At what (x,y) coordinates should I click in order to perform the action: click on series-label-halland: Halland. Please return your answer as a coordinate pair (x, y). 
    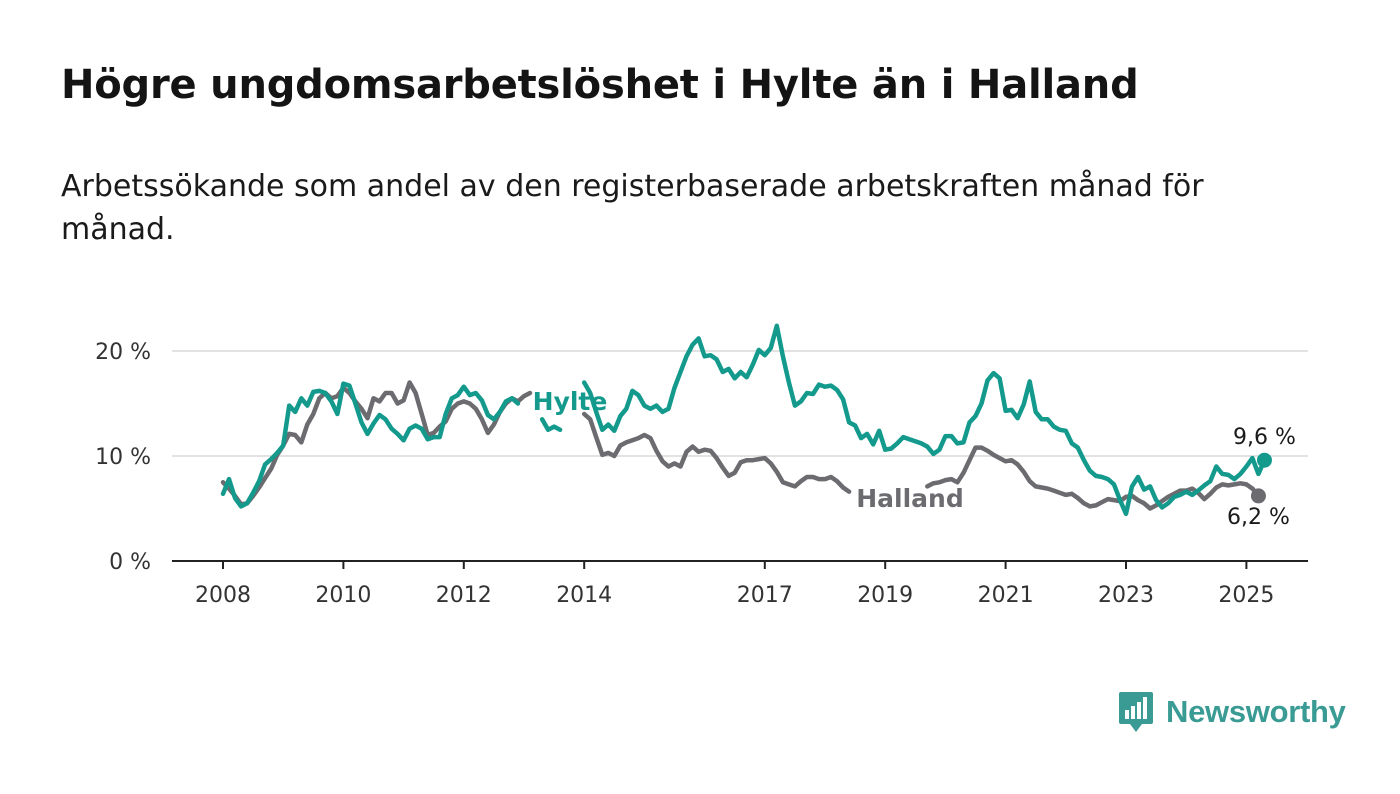
    Looking at the image, I should click on (910, 498).